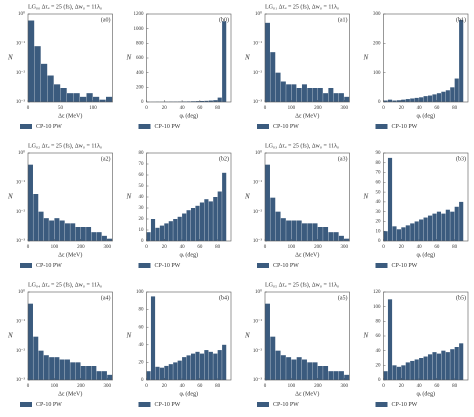 The image size is (474, 417). I want to click on panel-title: LG₀₃ Δτₑ = 25 (fs), Δw₀ = 11λ₀, so click(302, 145).